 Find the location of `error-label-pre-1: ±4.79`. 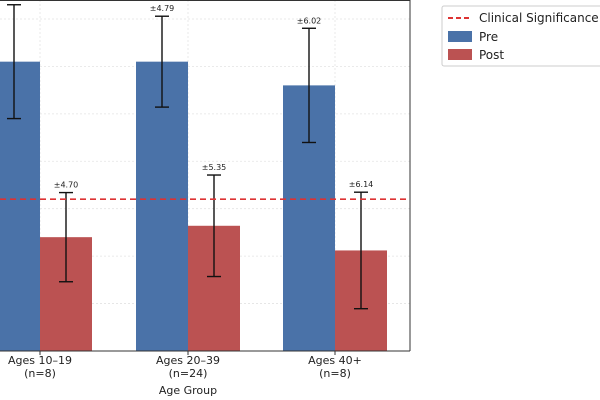

error-label-pre-1: ±4.79 is located at coordinates (162, 8).